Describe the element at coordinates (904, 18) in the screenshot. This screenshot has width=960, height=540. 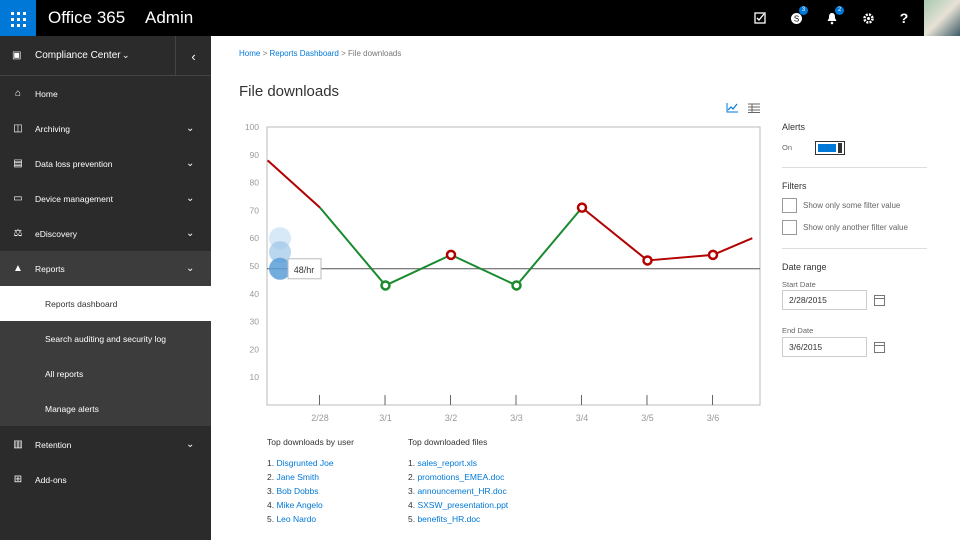
I see `help-icon: ?` at that location.